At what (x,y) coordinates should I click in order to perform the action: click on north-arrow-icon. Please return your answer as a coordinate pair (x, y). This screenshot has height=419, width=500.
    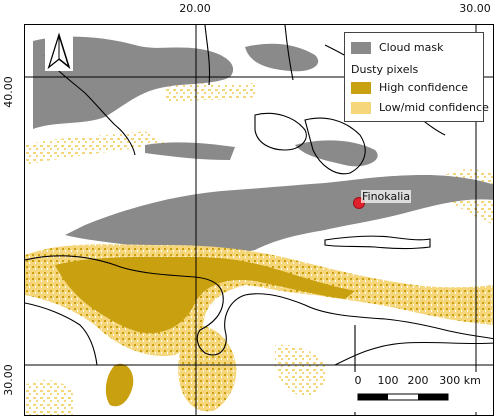
    Looking at the image, I should click on (59, 51).